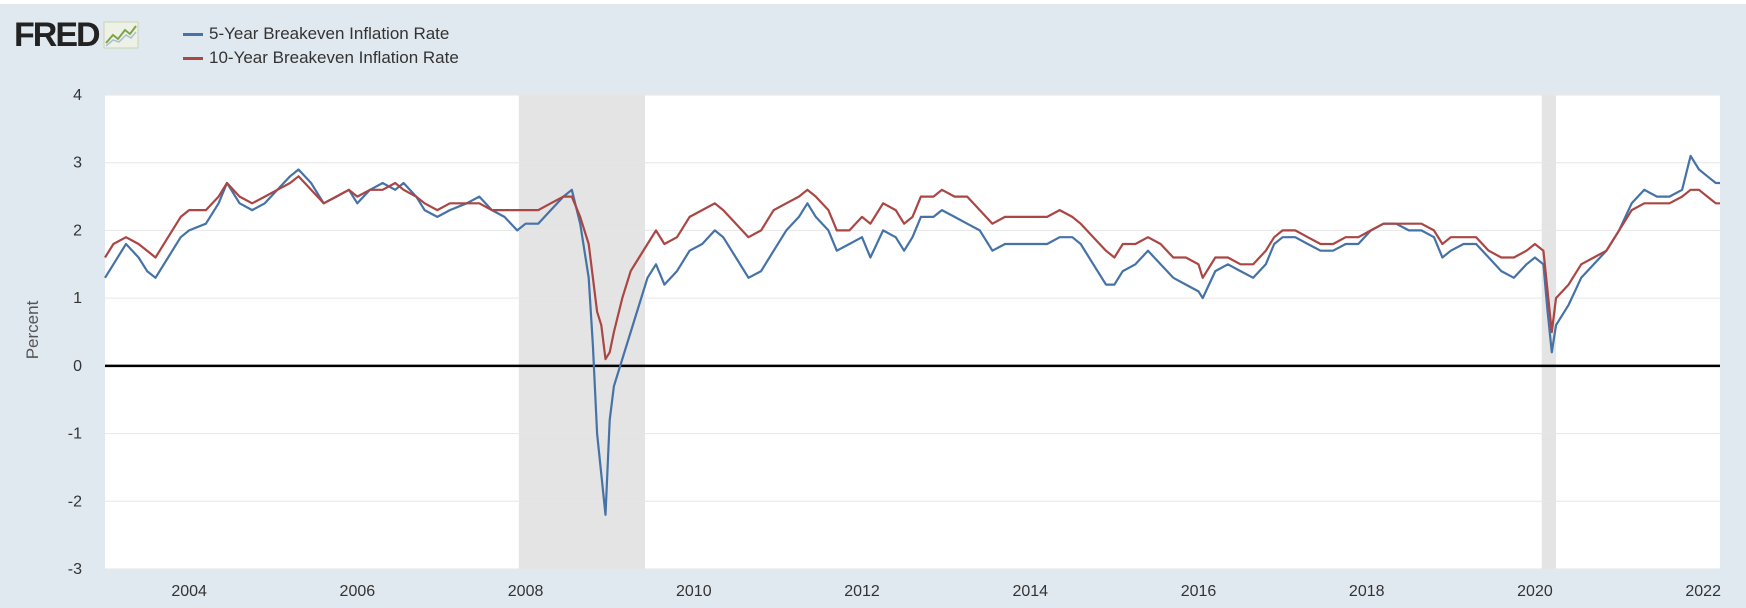 This screenshot has height=608, width=1746. What do you see at coordinates (1703, 591) in the screenshot?
I see `x-tick-label-9: 2022` at bounding box center [1703, 591].